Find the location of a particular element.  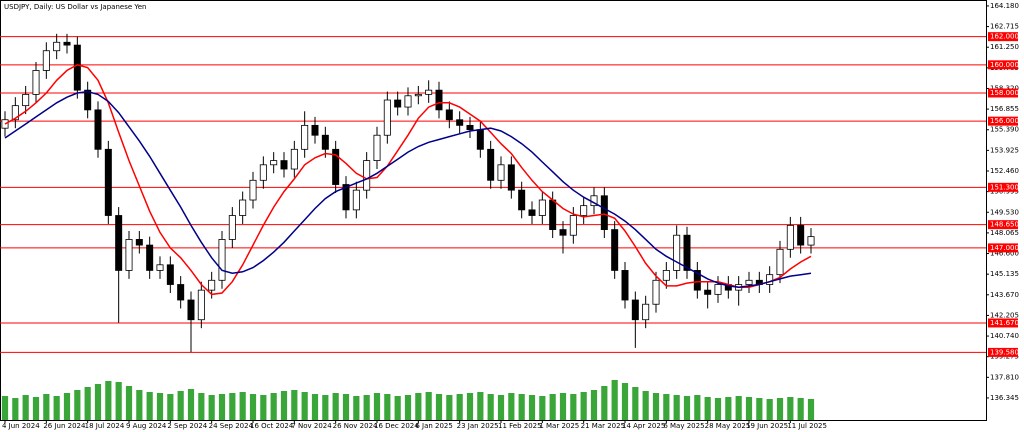

level-label: 162.000 is located at coordinates (1004, 37).